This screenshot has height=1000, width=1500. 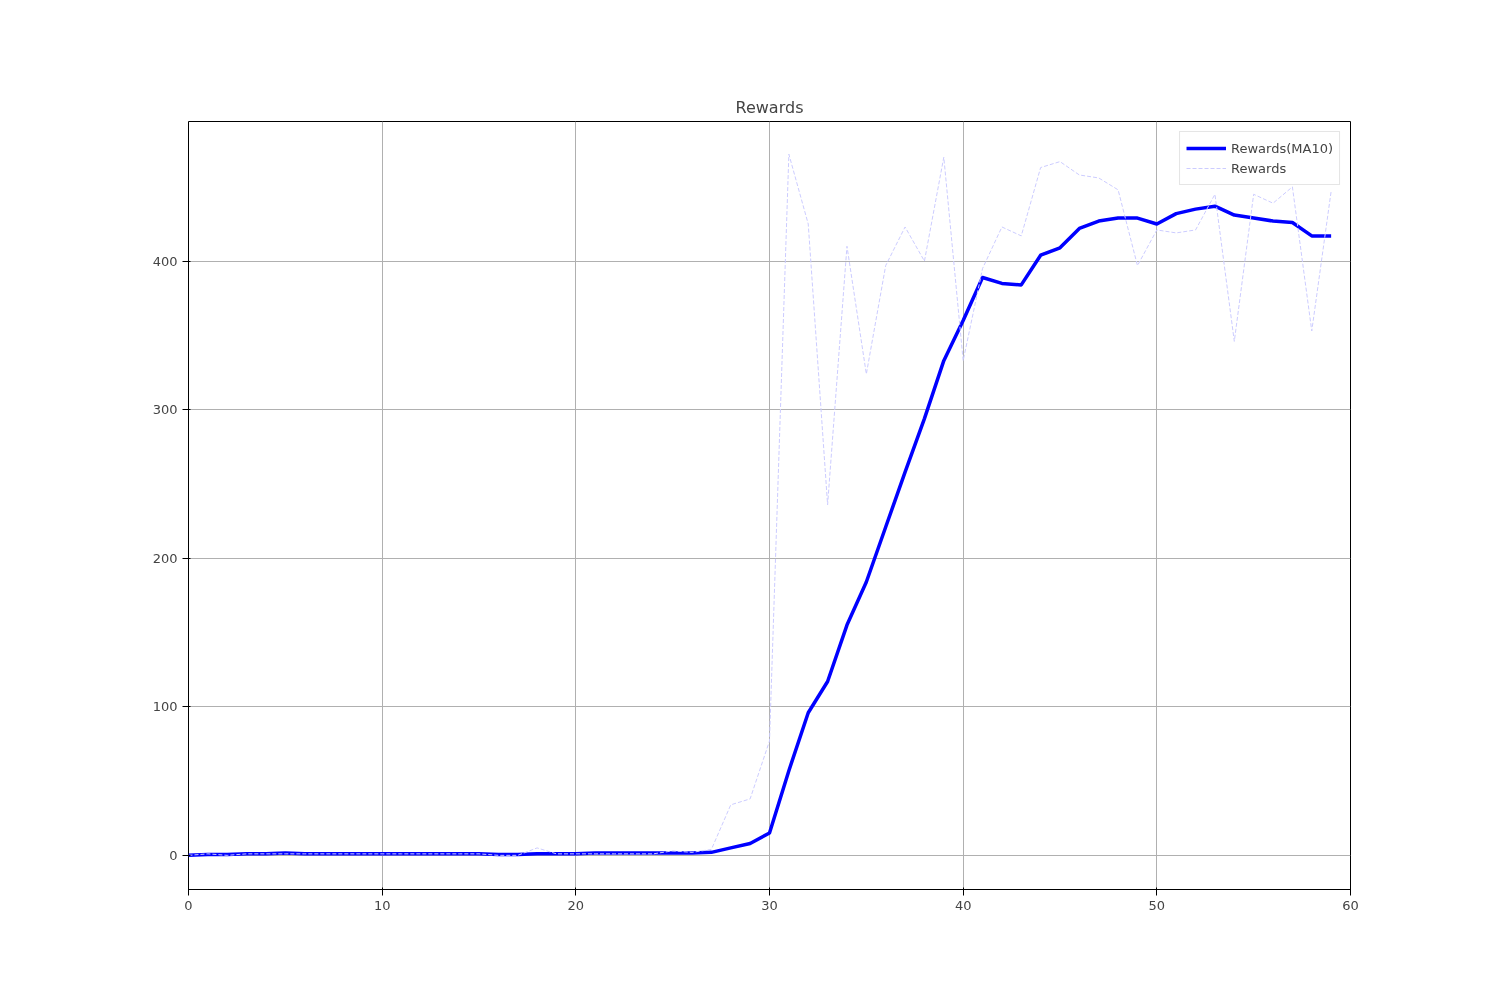 What do you see at coordinates (165, 261) in the screenshot?
I see `y-tick-label: 400` at bounding box center [165, 261].